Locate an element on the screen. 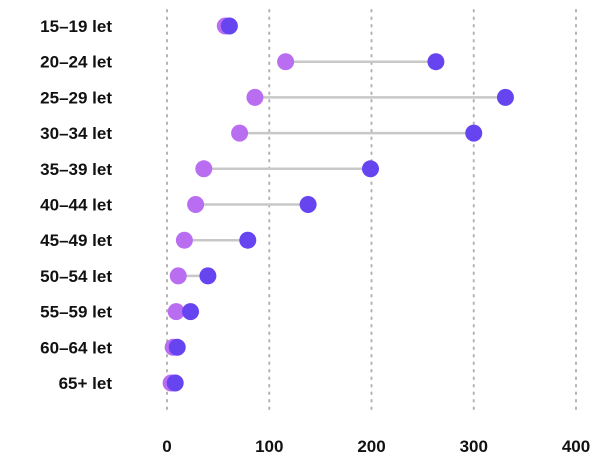  x-tick-label: 100 is located at coordinates (269, 446).